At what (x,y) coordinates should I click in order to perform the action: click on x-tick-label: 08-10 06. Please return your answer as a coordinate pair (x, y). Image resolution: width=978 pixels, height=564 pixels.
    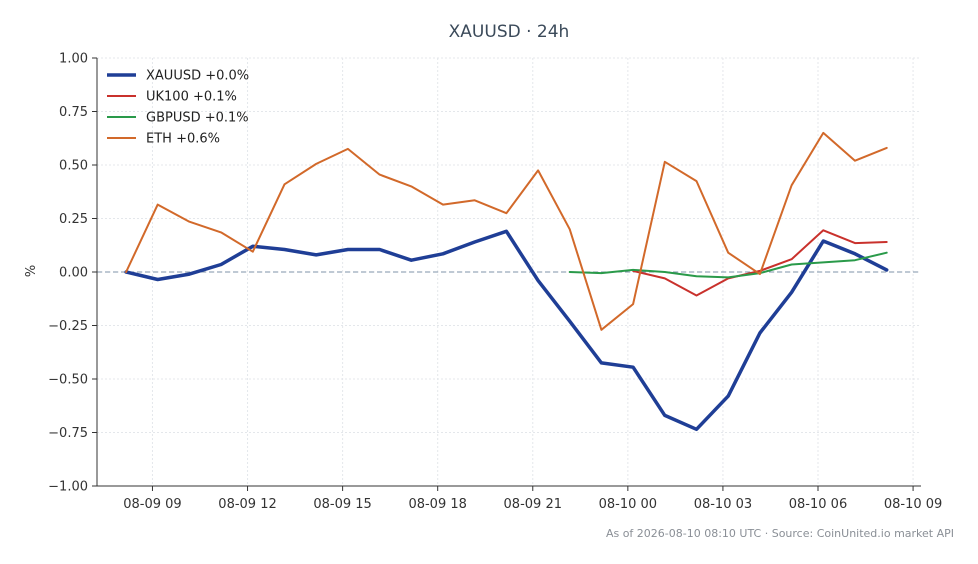
    Looking at the image, I should click on (818, 504).